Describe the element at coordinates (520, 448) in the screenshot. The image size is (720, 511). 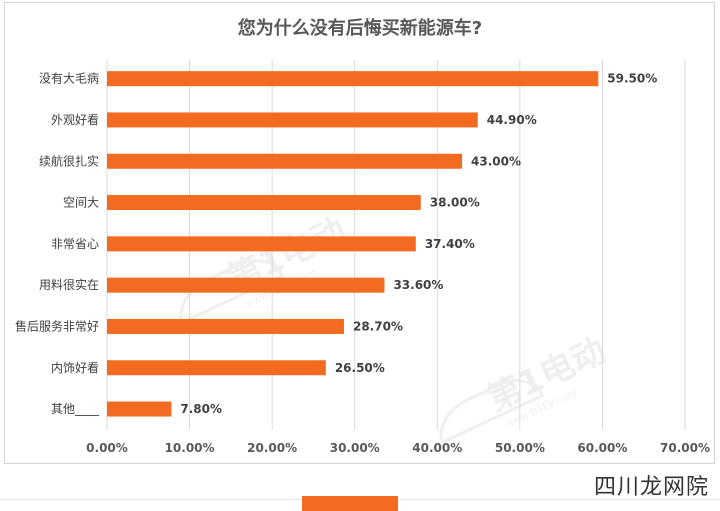
I see `x-tick-label: 50.00%` at that location.